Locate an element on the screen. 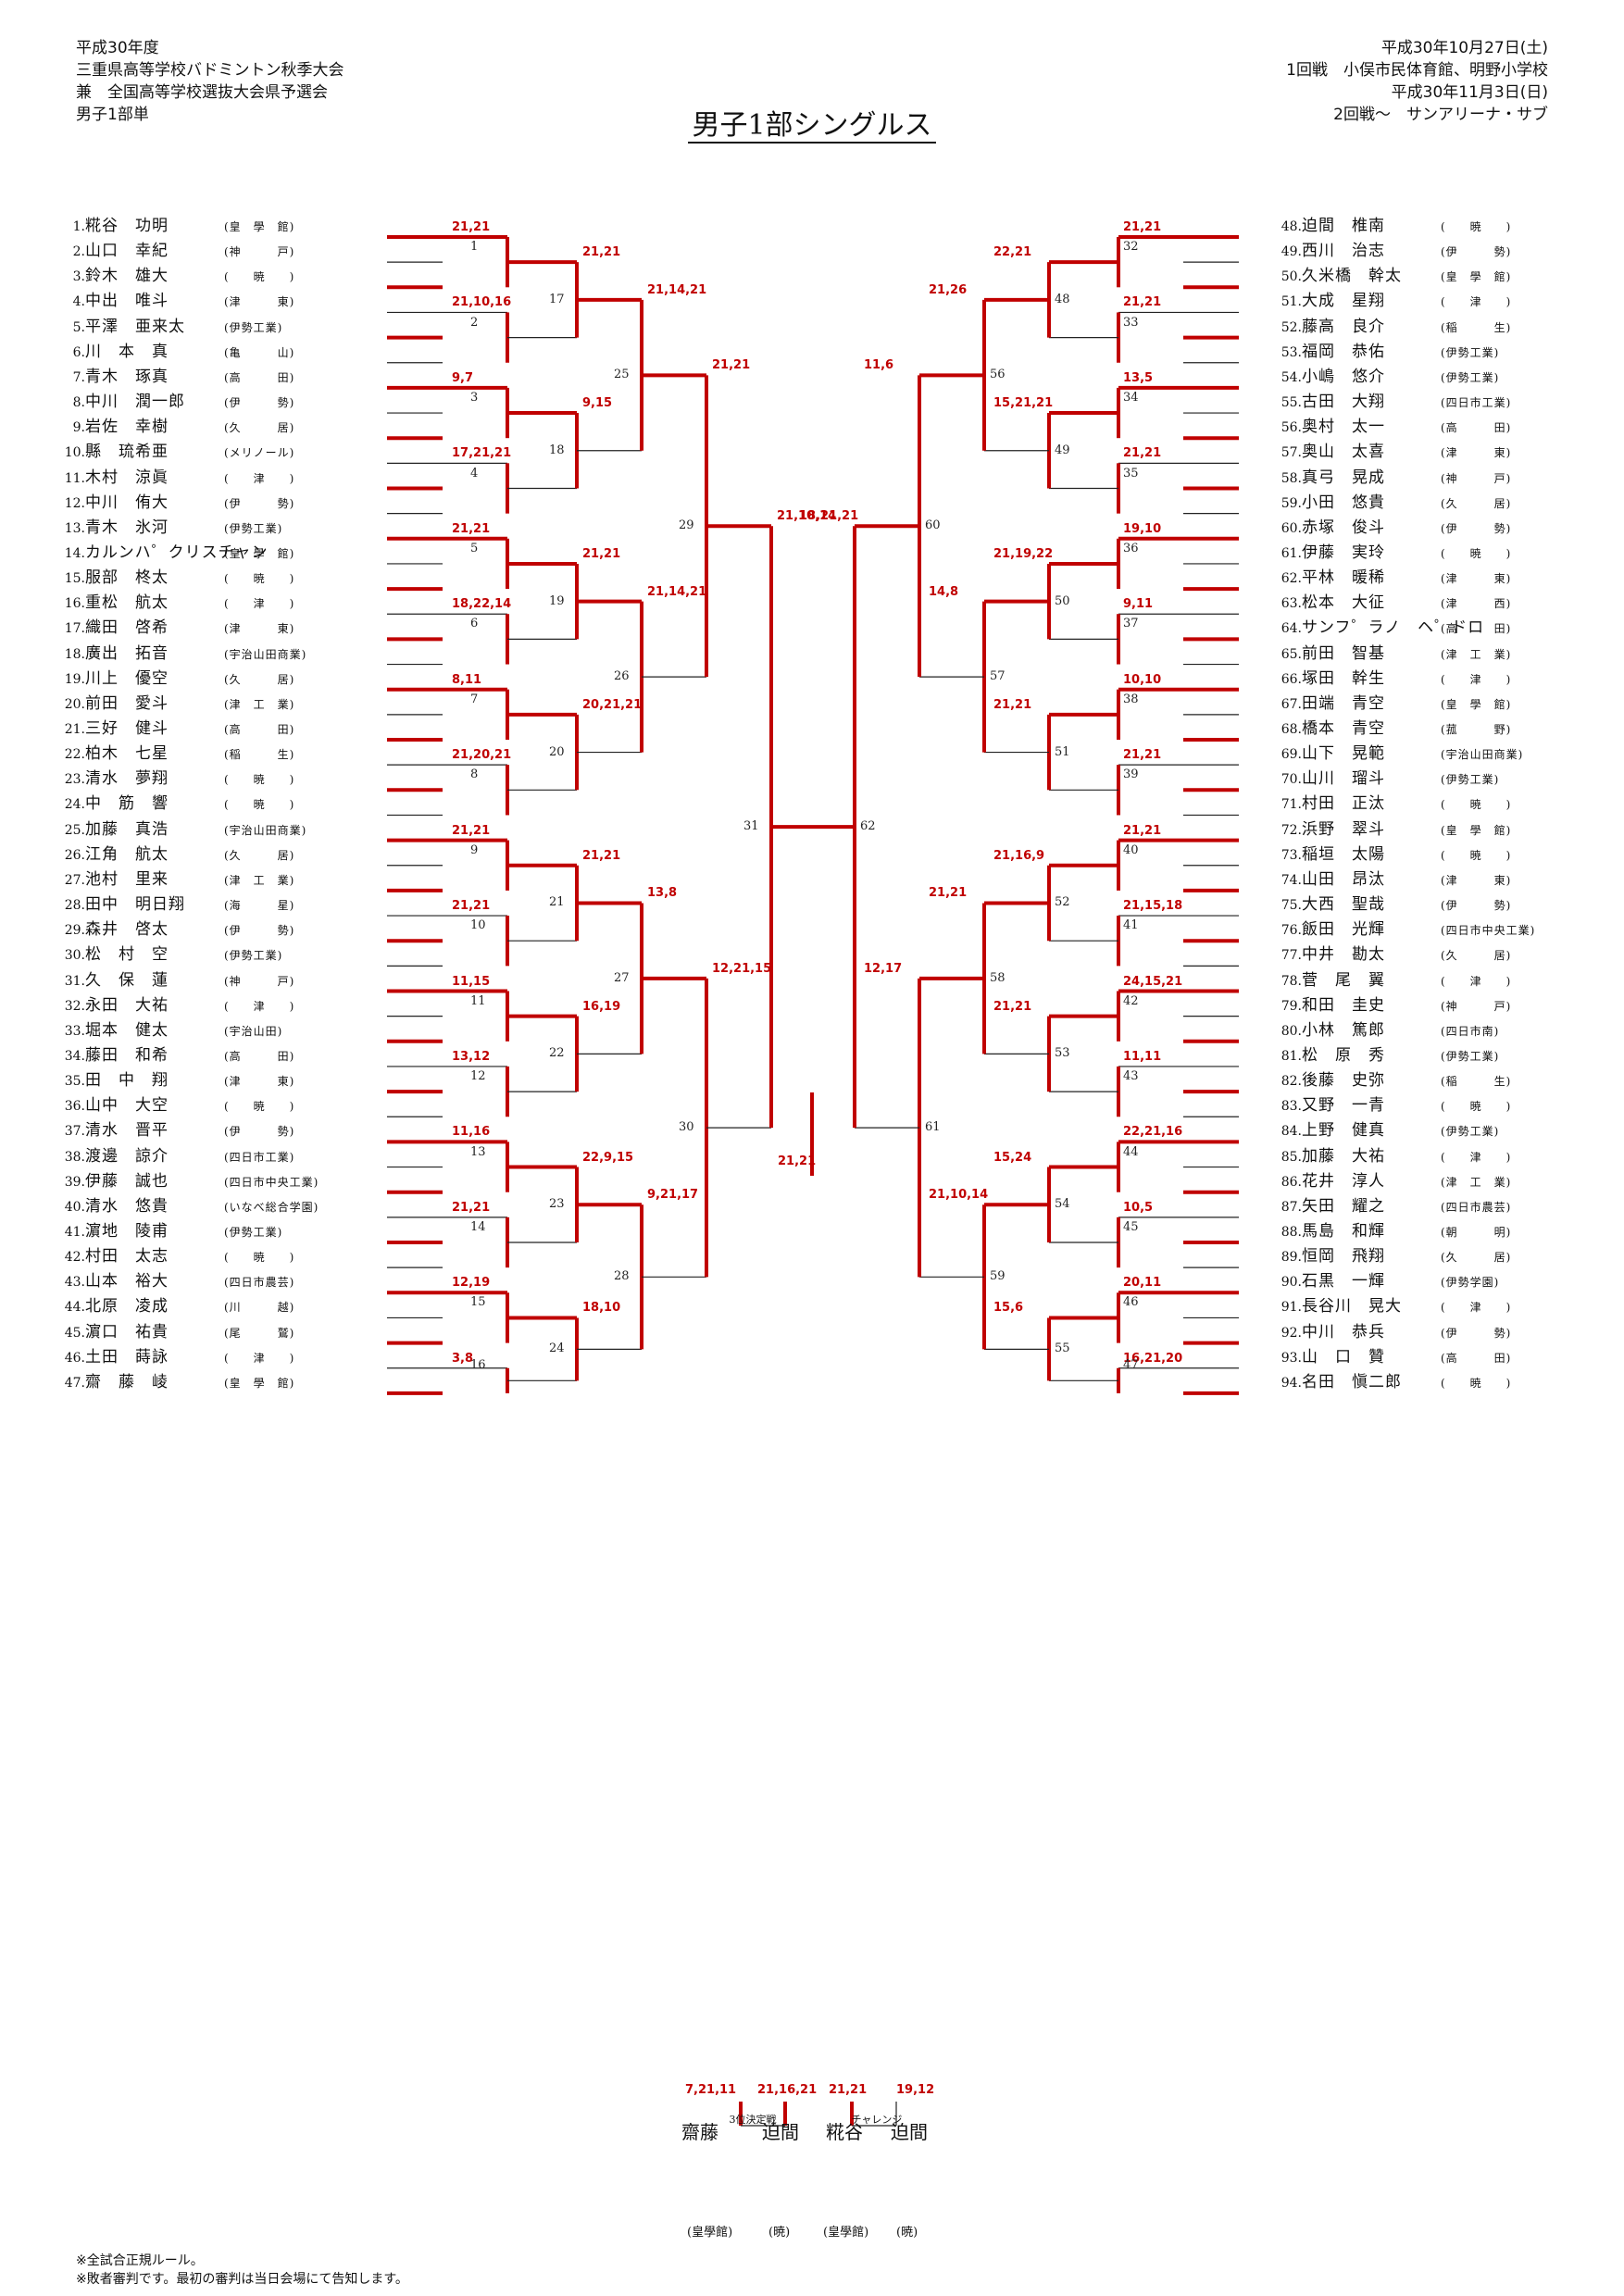  player-entry: 44.北原 凌成 (川 越) is located at coordinates (217, 1306).